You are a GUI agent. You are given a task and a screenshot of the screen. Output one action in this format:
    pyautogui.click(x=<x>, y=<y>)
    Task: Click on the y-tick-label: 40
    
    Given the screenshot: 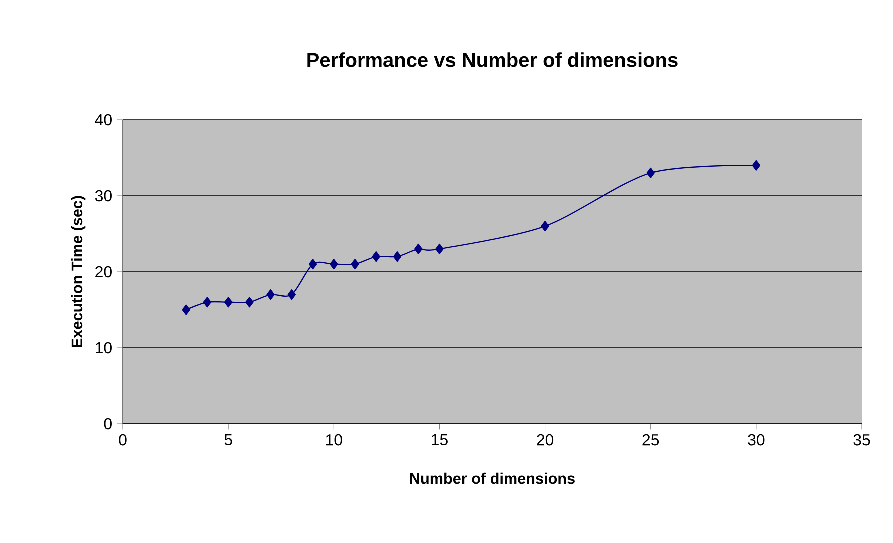 What is the action you would take?
    pyautogui.click(x=103, y=120)
    